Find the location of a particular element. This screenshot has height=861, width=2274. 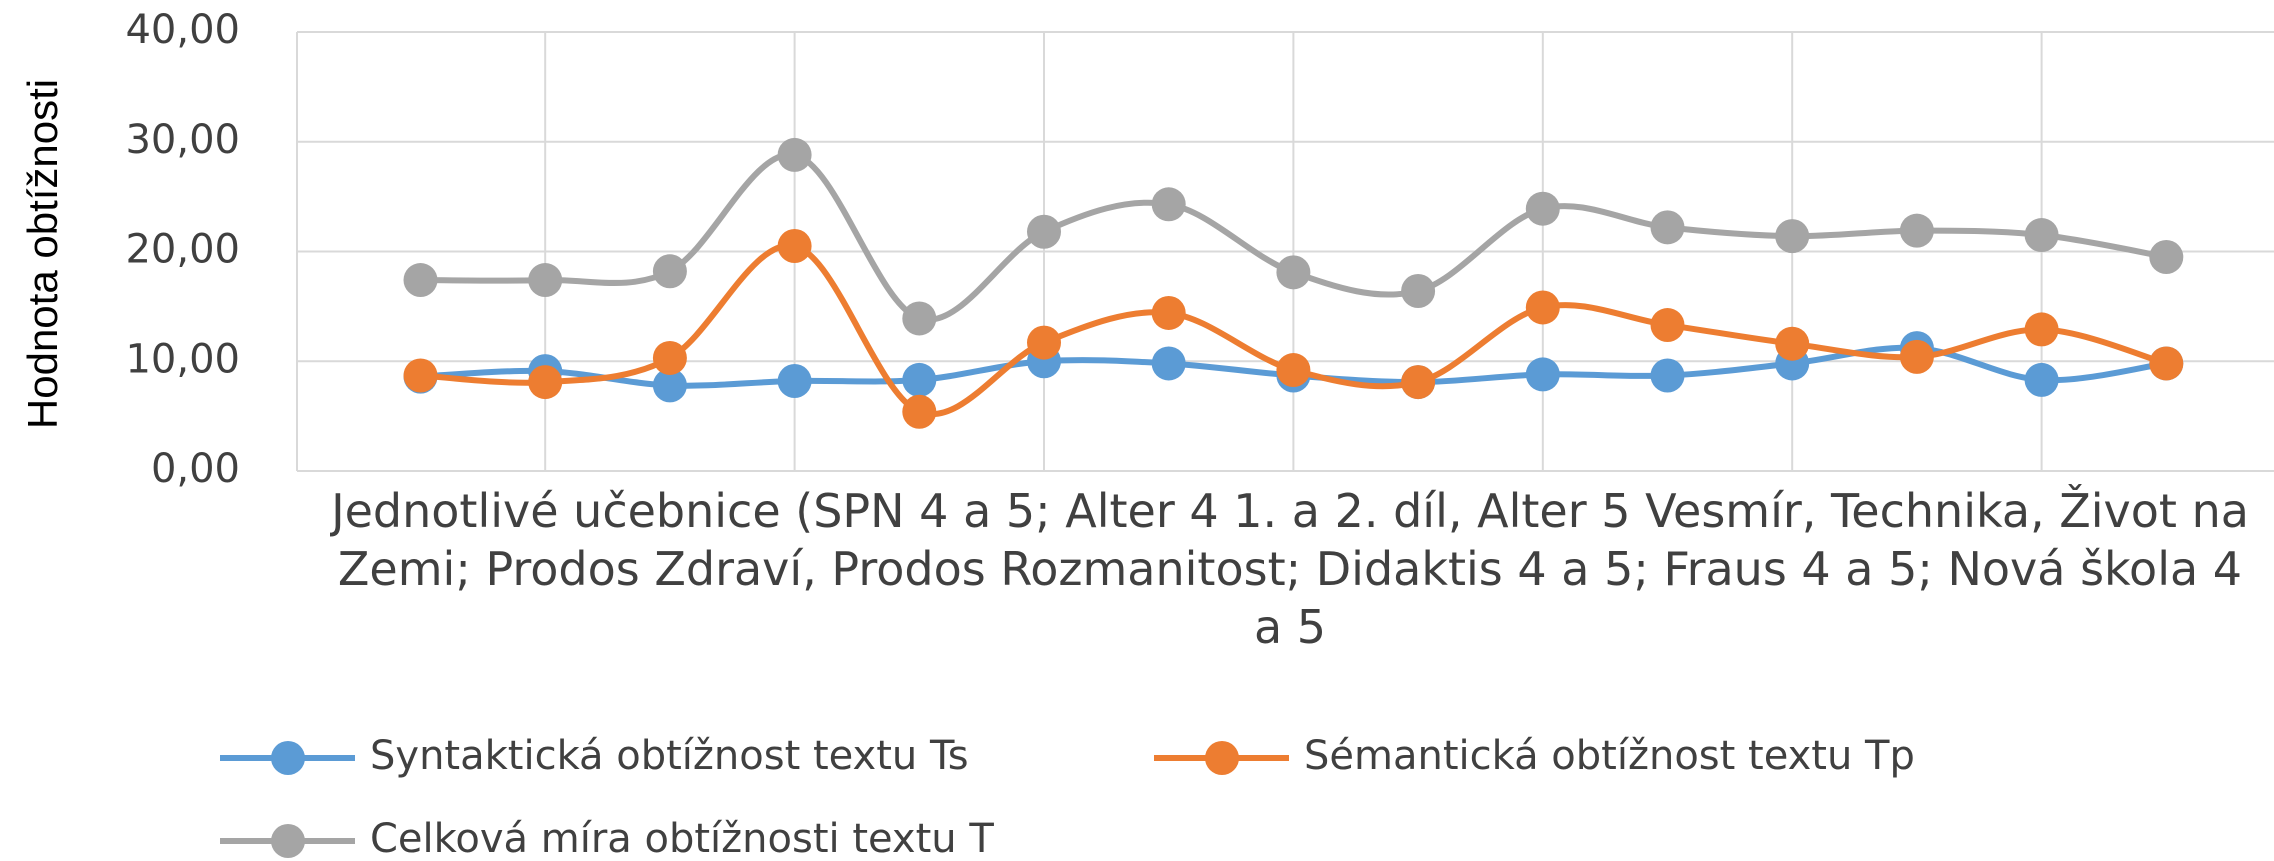

y-axis-title: Hodnota obtížnosti is located at coordinates (42, 254).